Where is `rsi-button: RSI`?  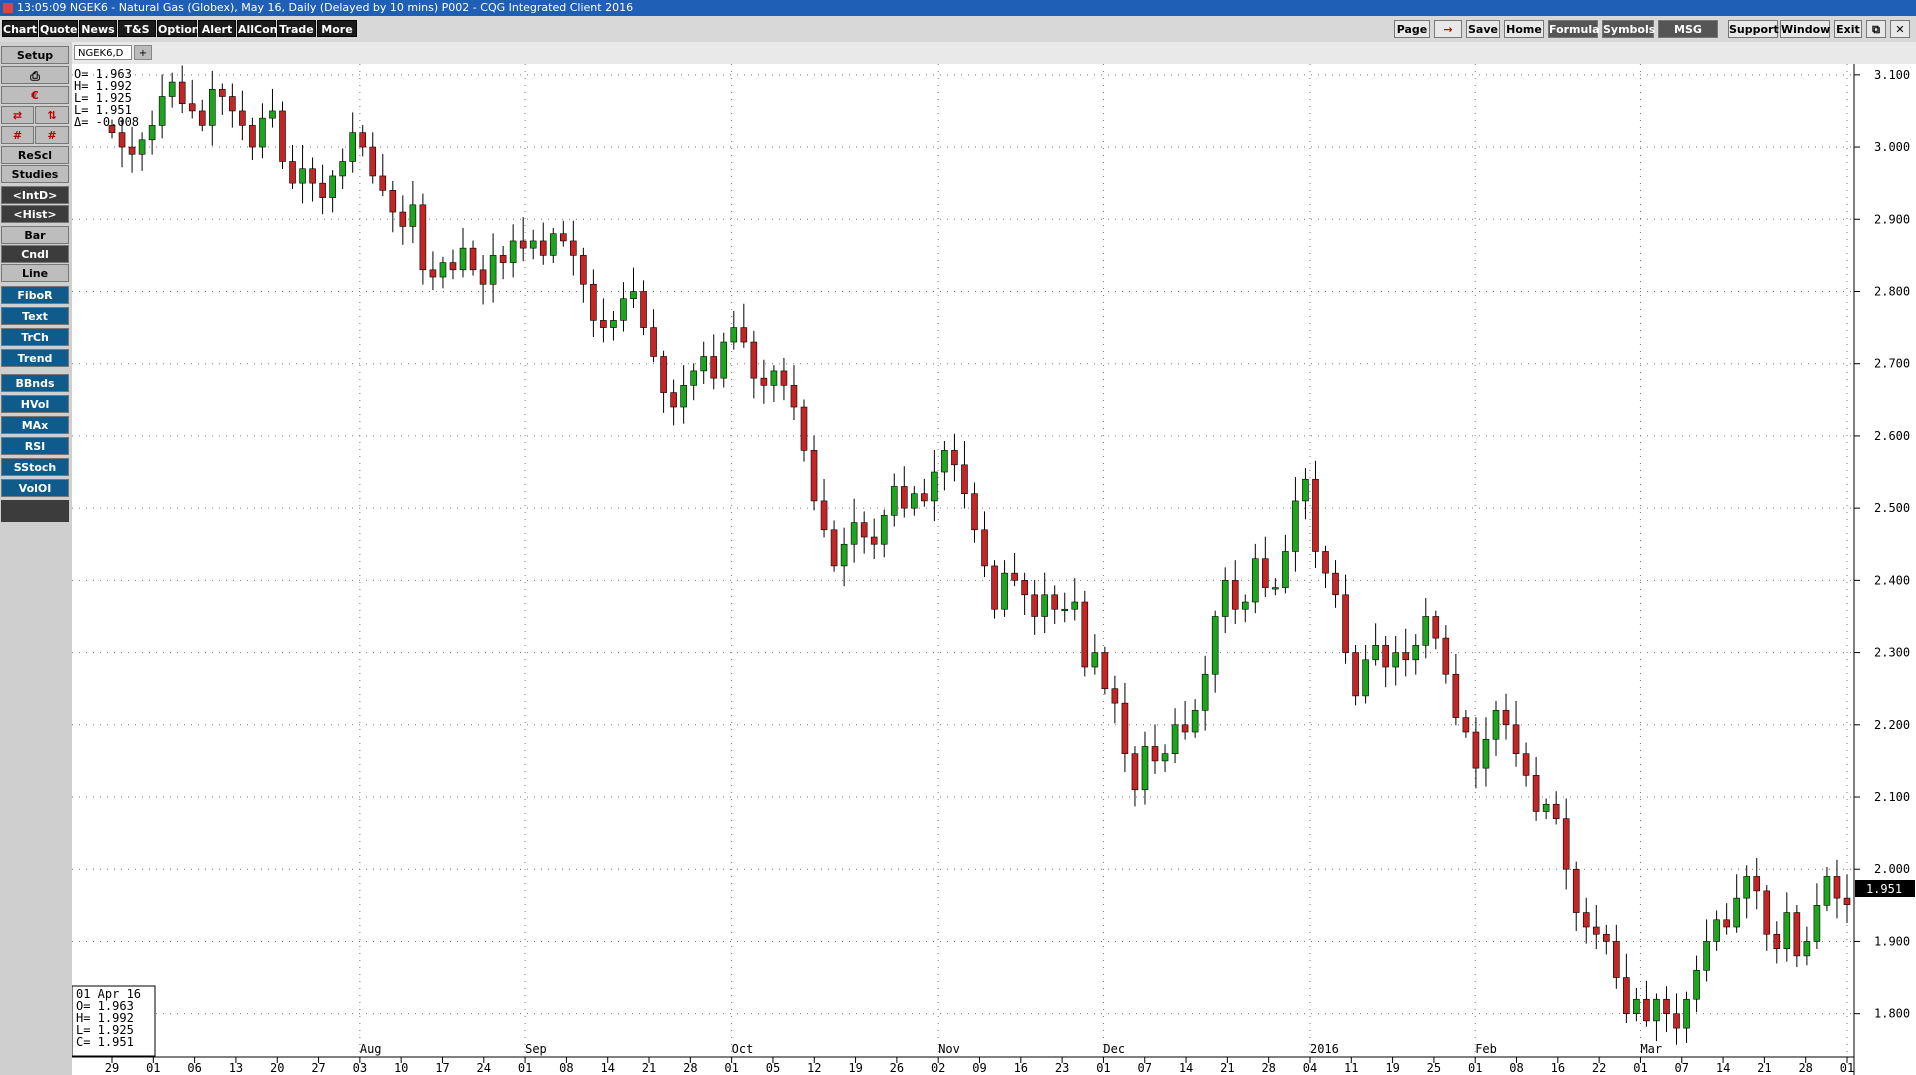 rsi-button: RSI is located at coordinates (35, 446).